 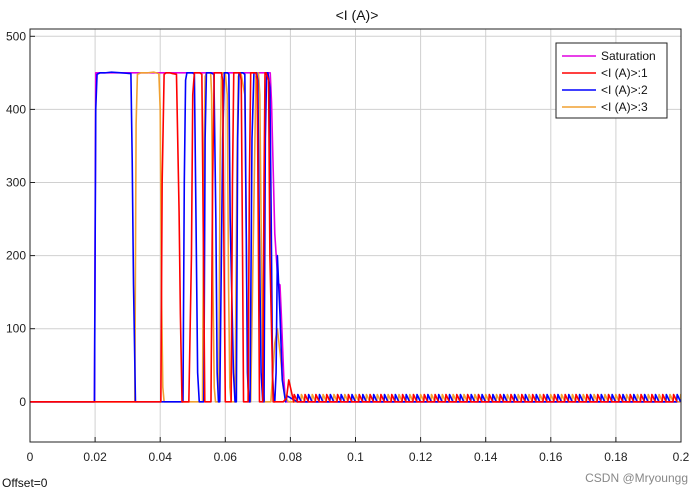 I want to click on x-tick-label: 0.2, so click(x=681, y=457).